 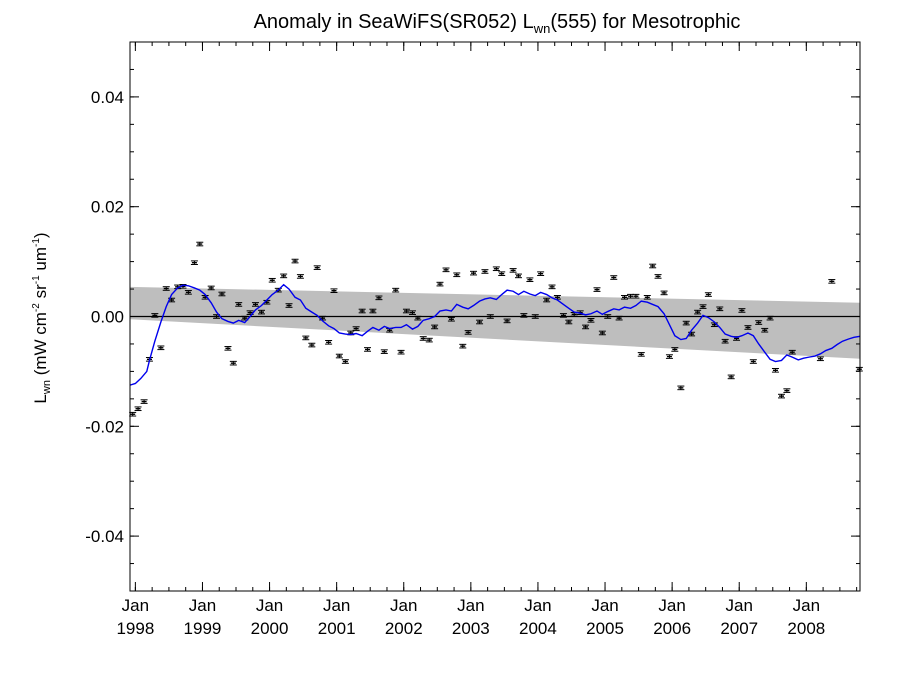 What do you see at coordinates (42, 317) in the screenshot?
I see `y-axis-label: Lwn (mW cm-2 sr-1 um-1)` at bounding box center [42, 317].